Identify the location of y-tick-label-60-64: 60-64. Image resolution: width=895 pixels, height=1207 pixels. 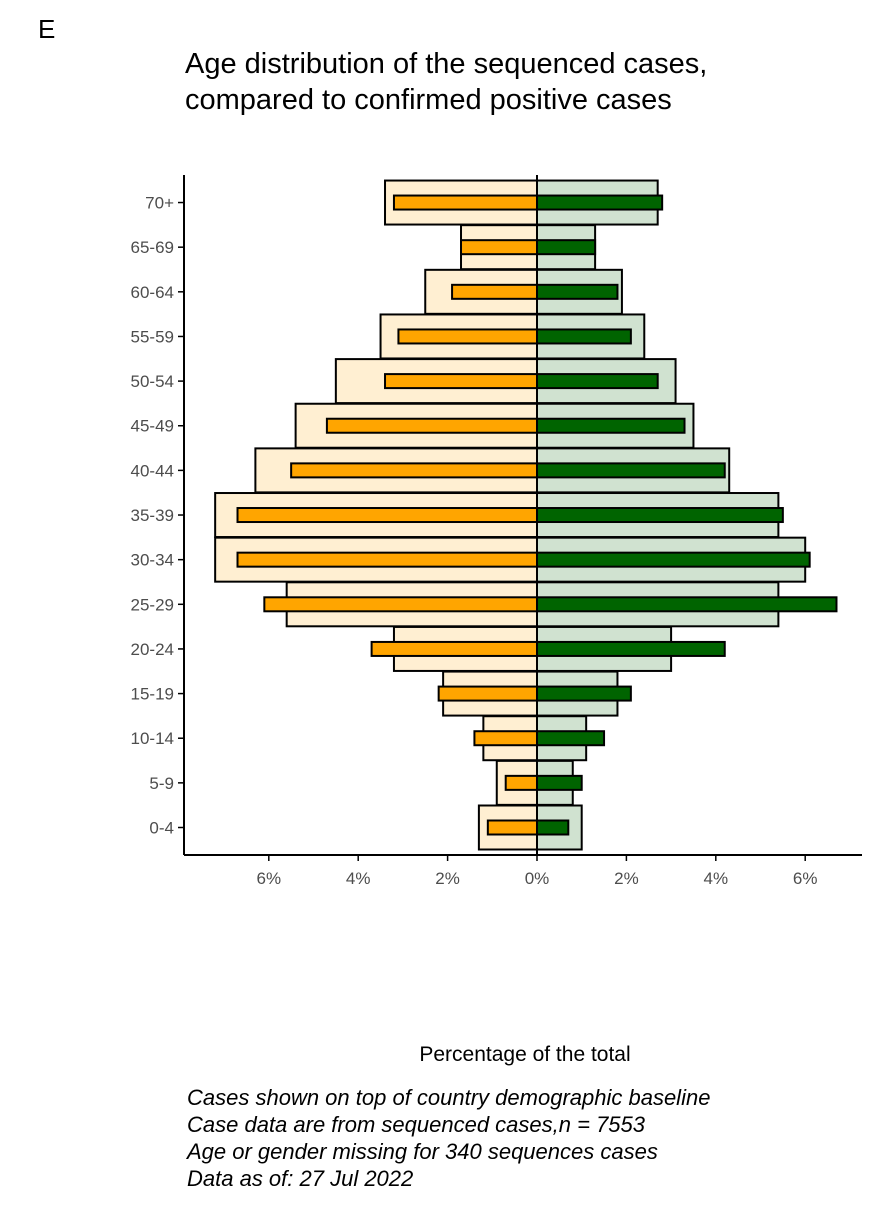
(152, 292).